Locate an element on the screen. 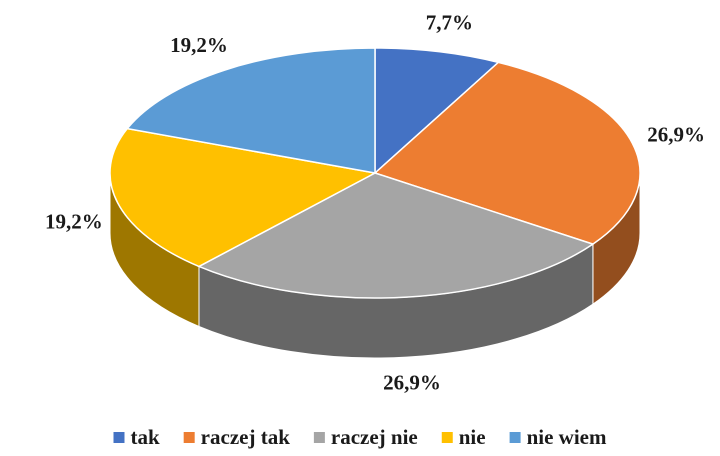  legend: tak raczej tak raczej nie nie nie wiem is located at coordinates (360, 437).